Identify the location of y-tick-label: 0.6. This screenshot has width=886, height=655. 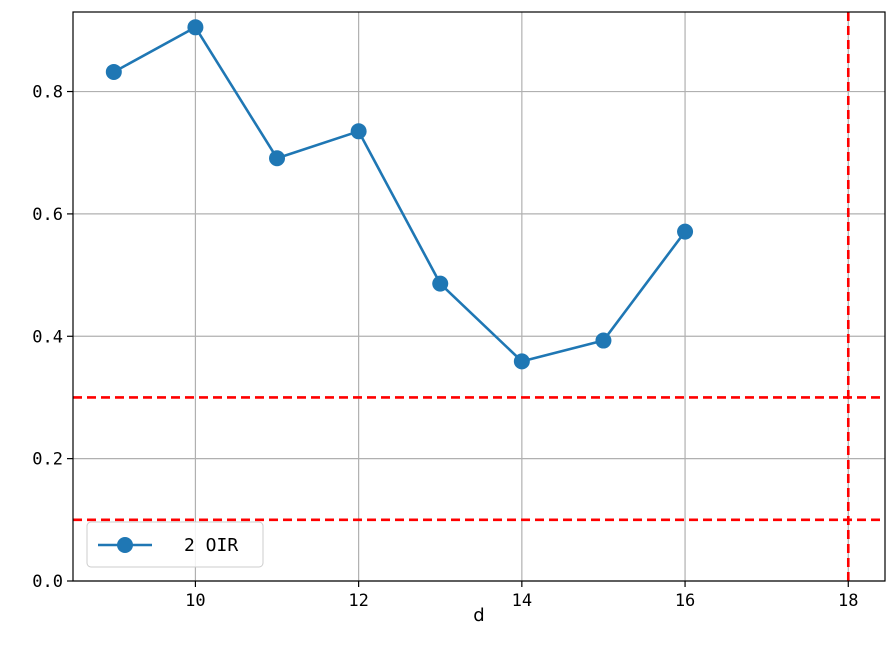
(47, 215).